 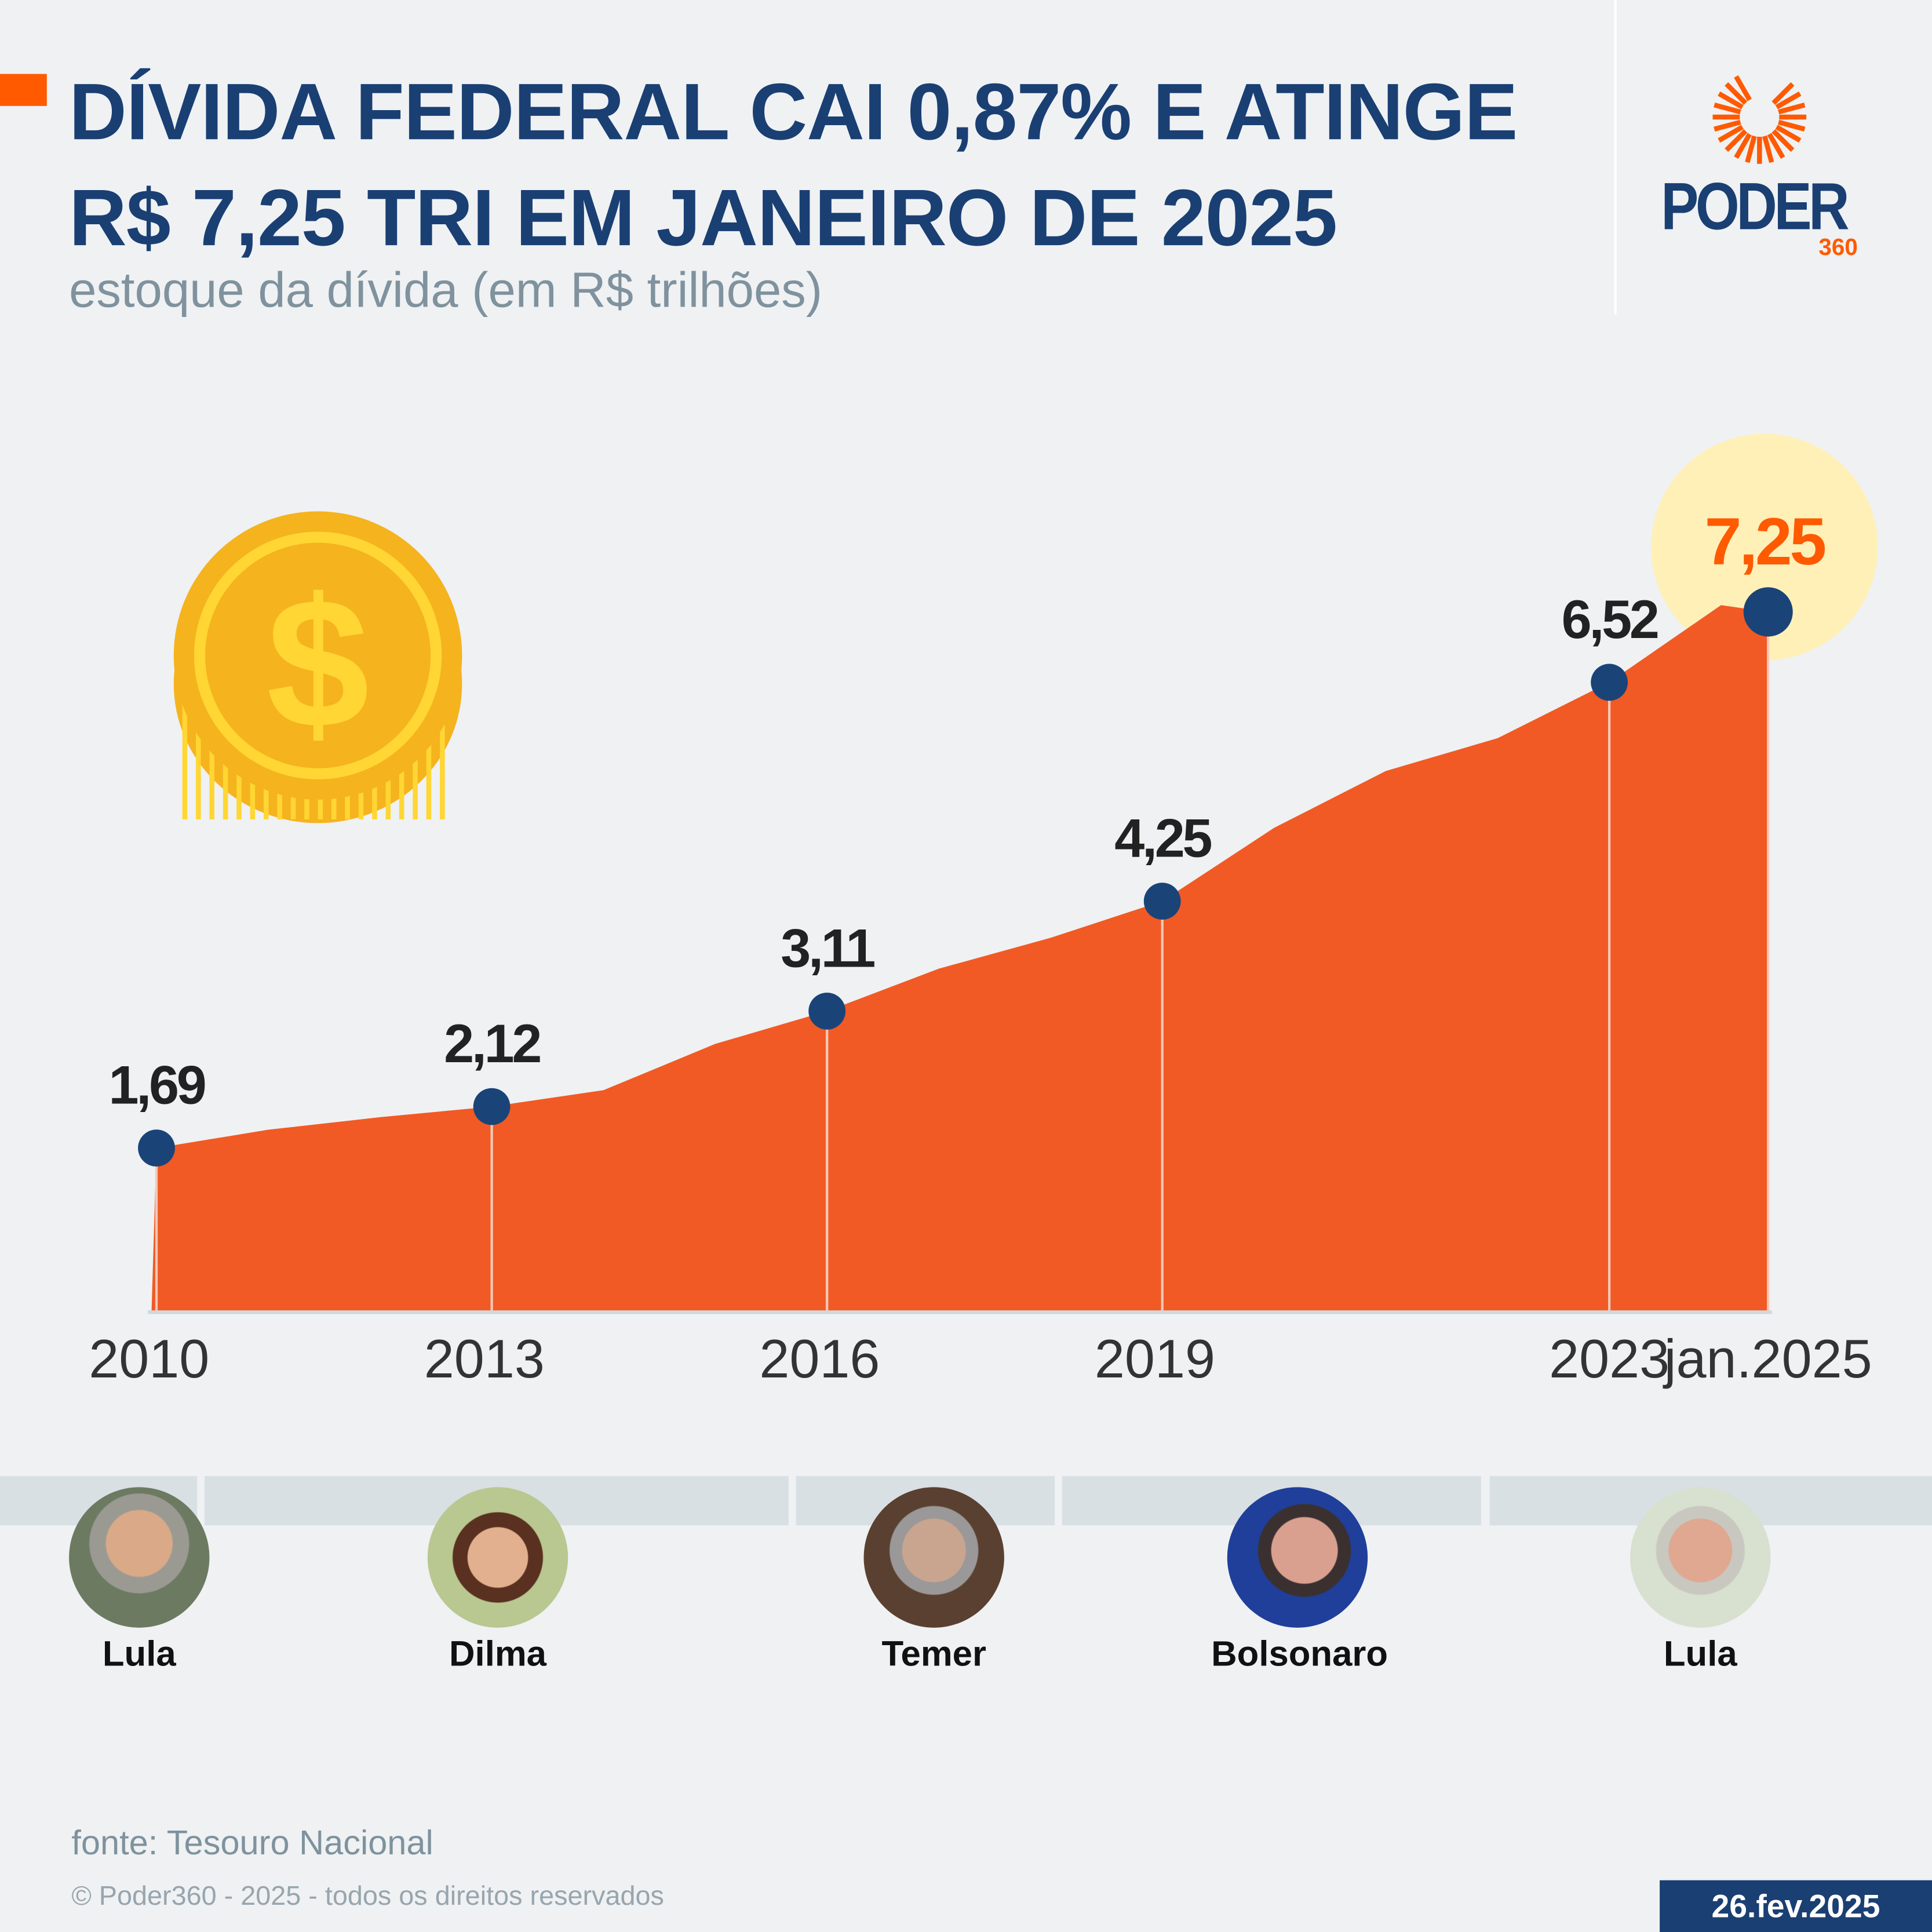 What do you see at coordinates (1759, 119) in the screenshot?
I see `sunburst-icon` at bounding box center [1759, 119].